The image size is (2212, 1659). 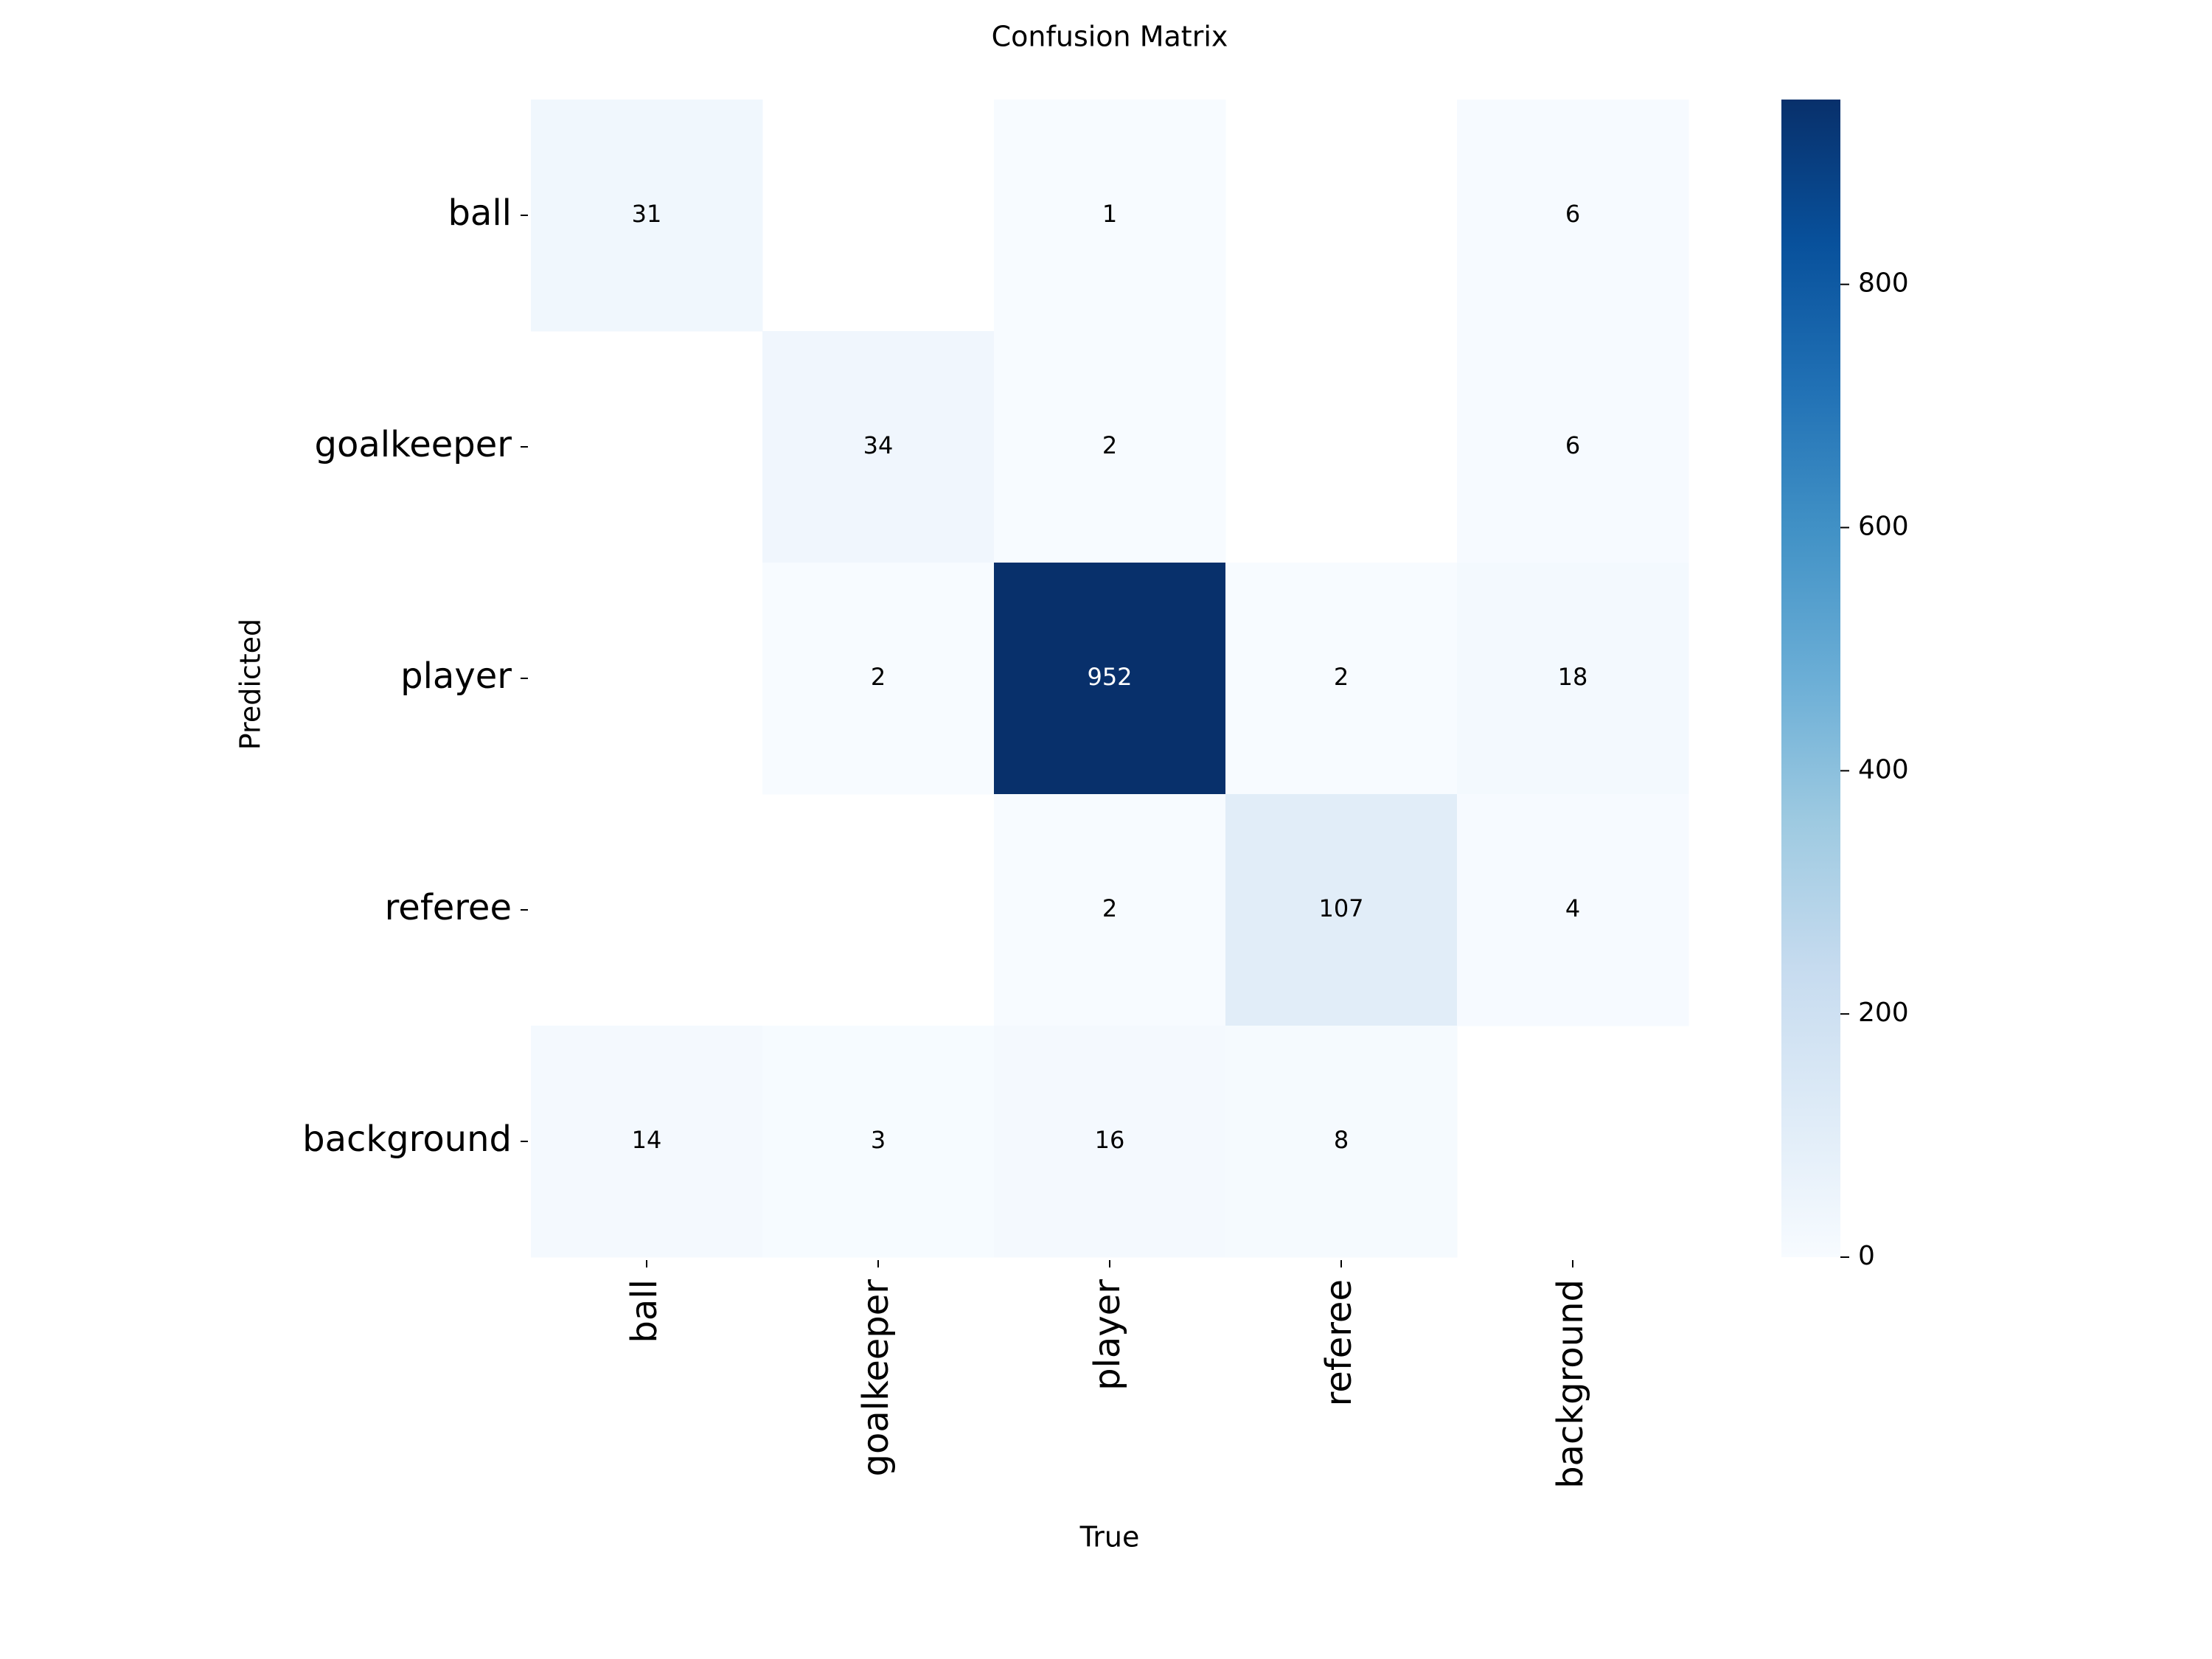 I want to click on cell-value-label: 107, so click(x=1340, y=908).